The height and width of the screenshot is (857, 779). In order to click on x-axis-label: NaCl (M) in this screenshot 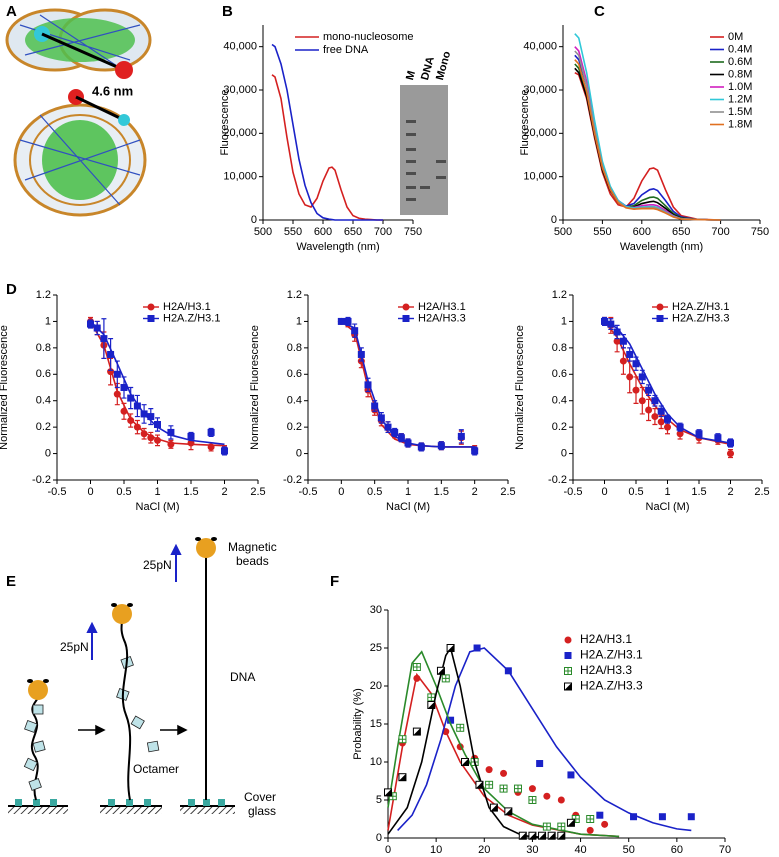, I will do `click(668, 507)`.